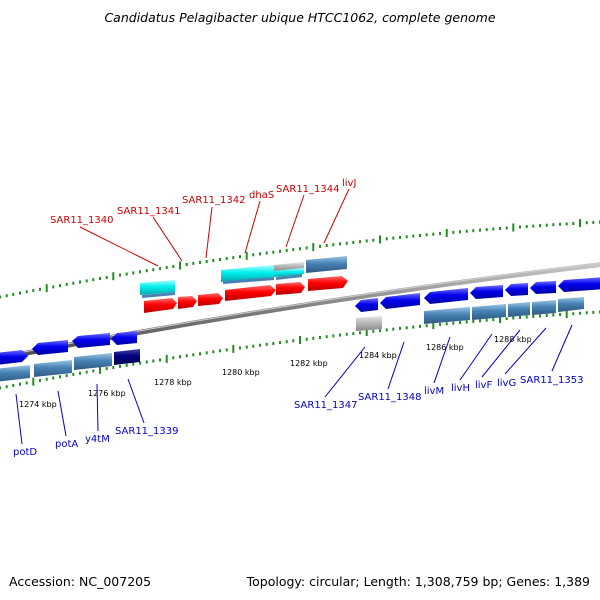 The height and width of the screenshot is (600, 600). I want to click on gene-label: SAR11_1353, so click(552, 380).